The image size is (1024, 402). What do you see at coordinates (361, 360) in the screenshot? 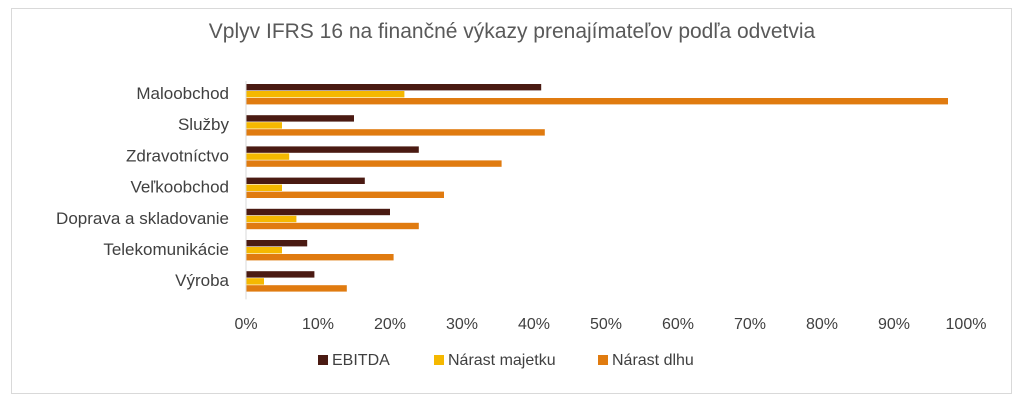
I see `legend-label: EBITDA` at bounding box center [361, 360].